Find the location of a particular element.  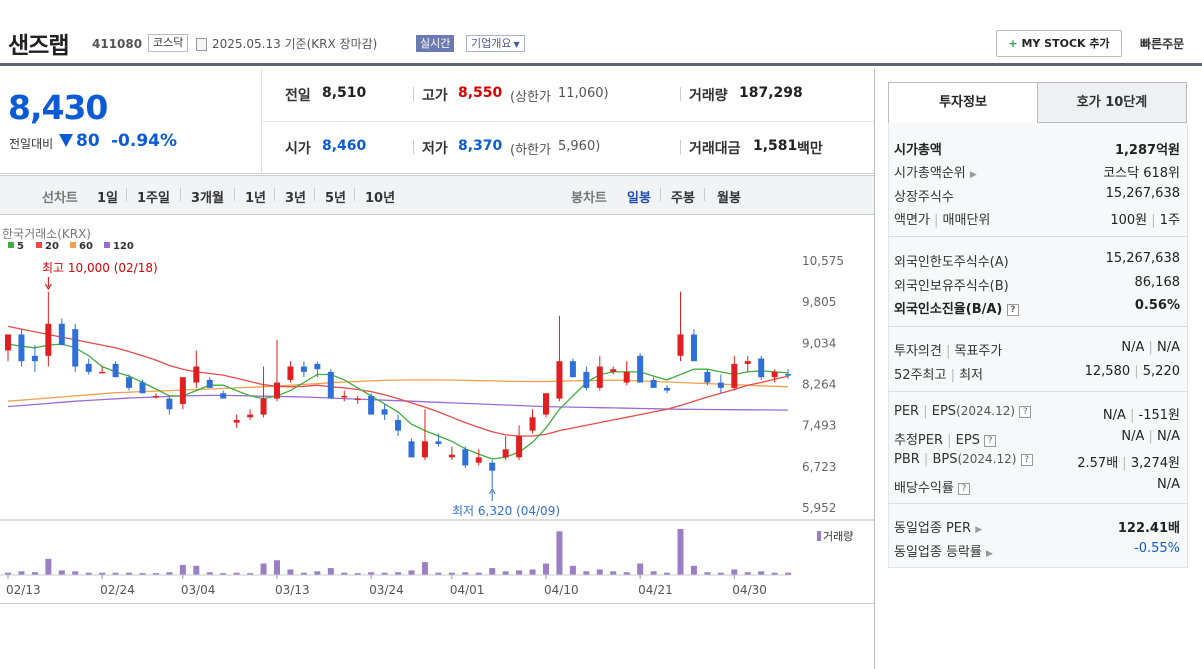

per-value: N/A | -151원 is located at coordinates (1141, 415).